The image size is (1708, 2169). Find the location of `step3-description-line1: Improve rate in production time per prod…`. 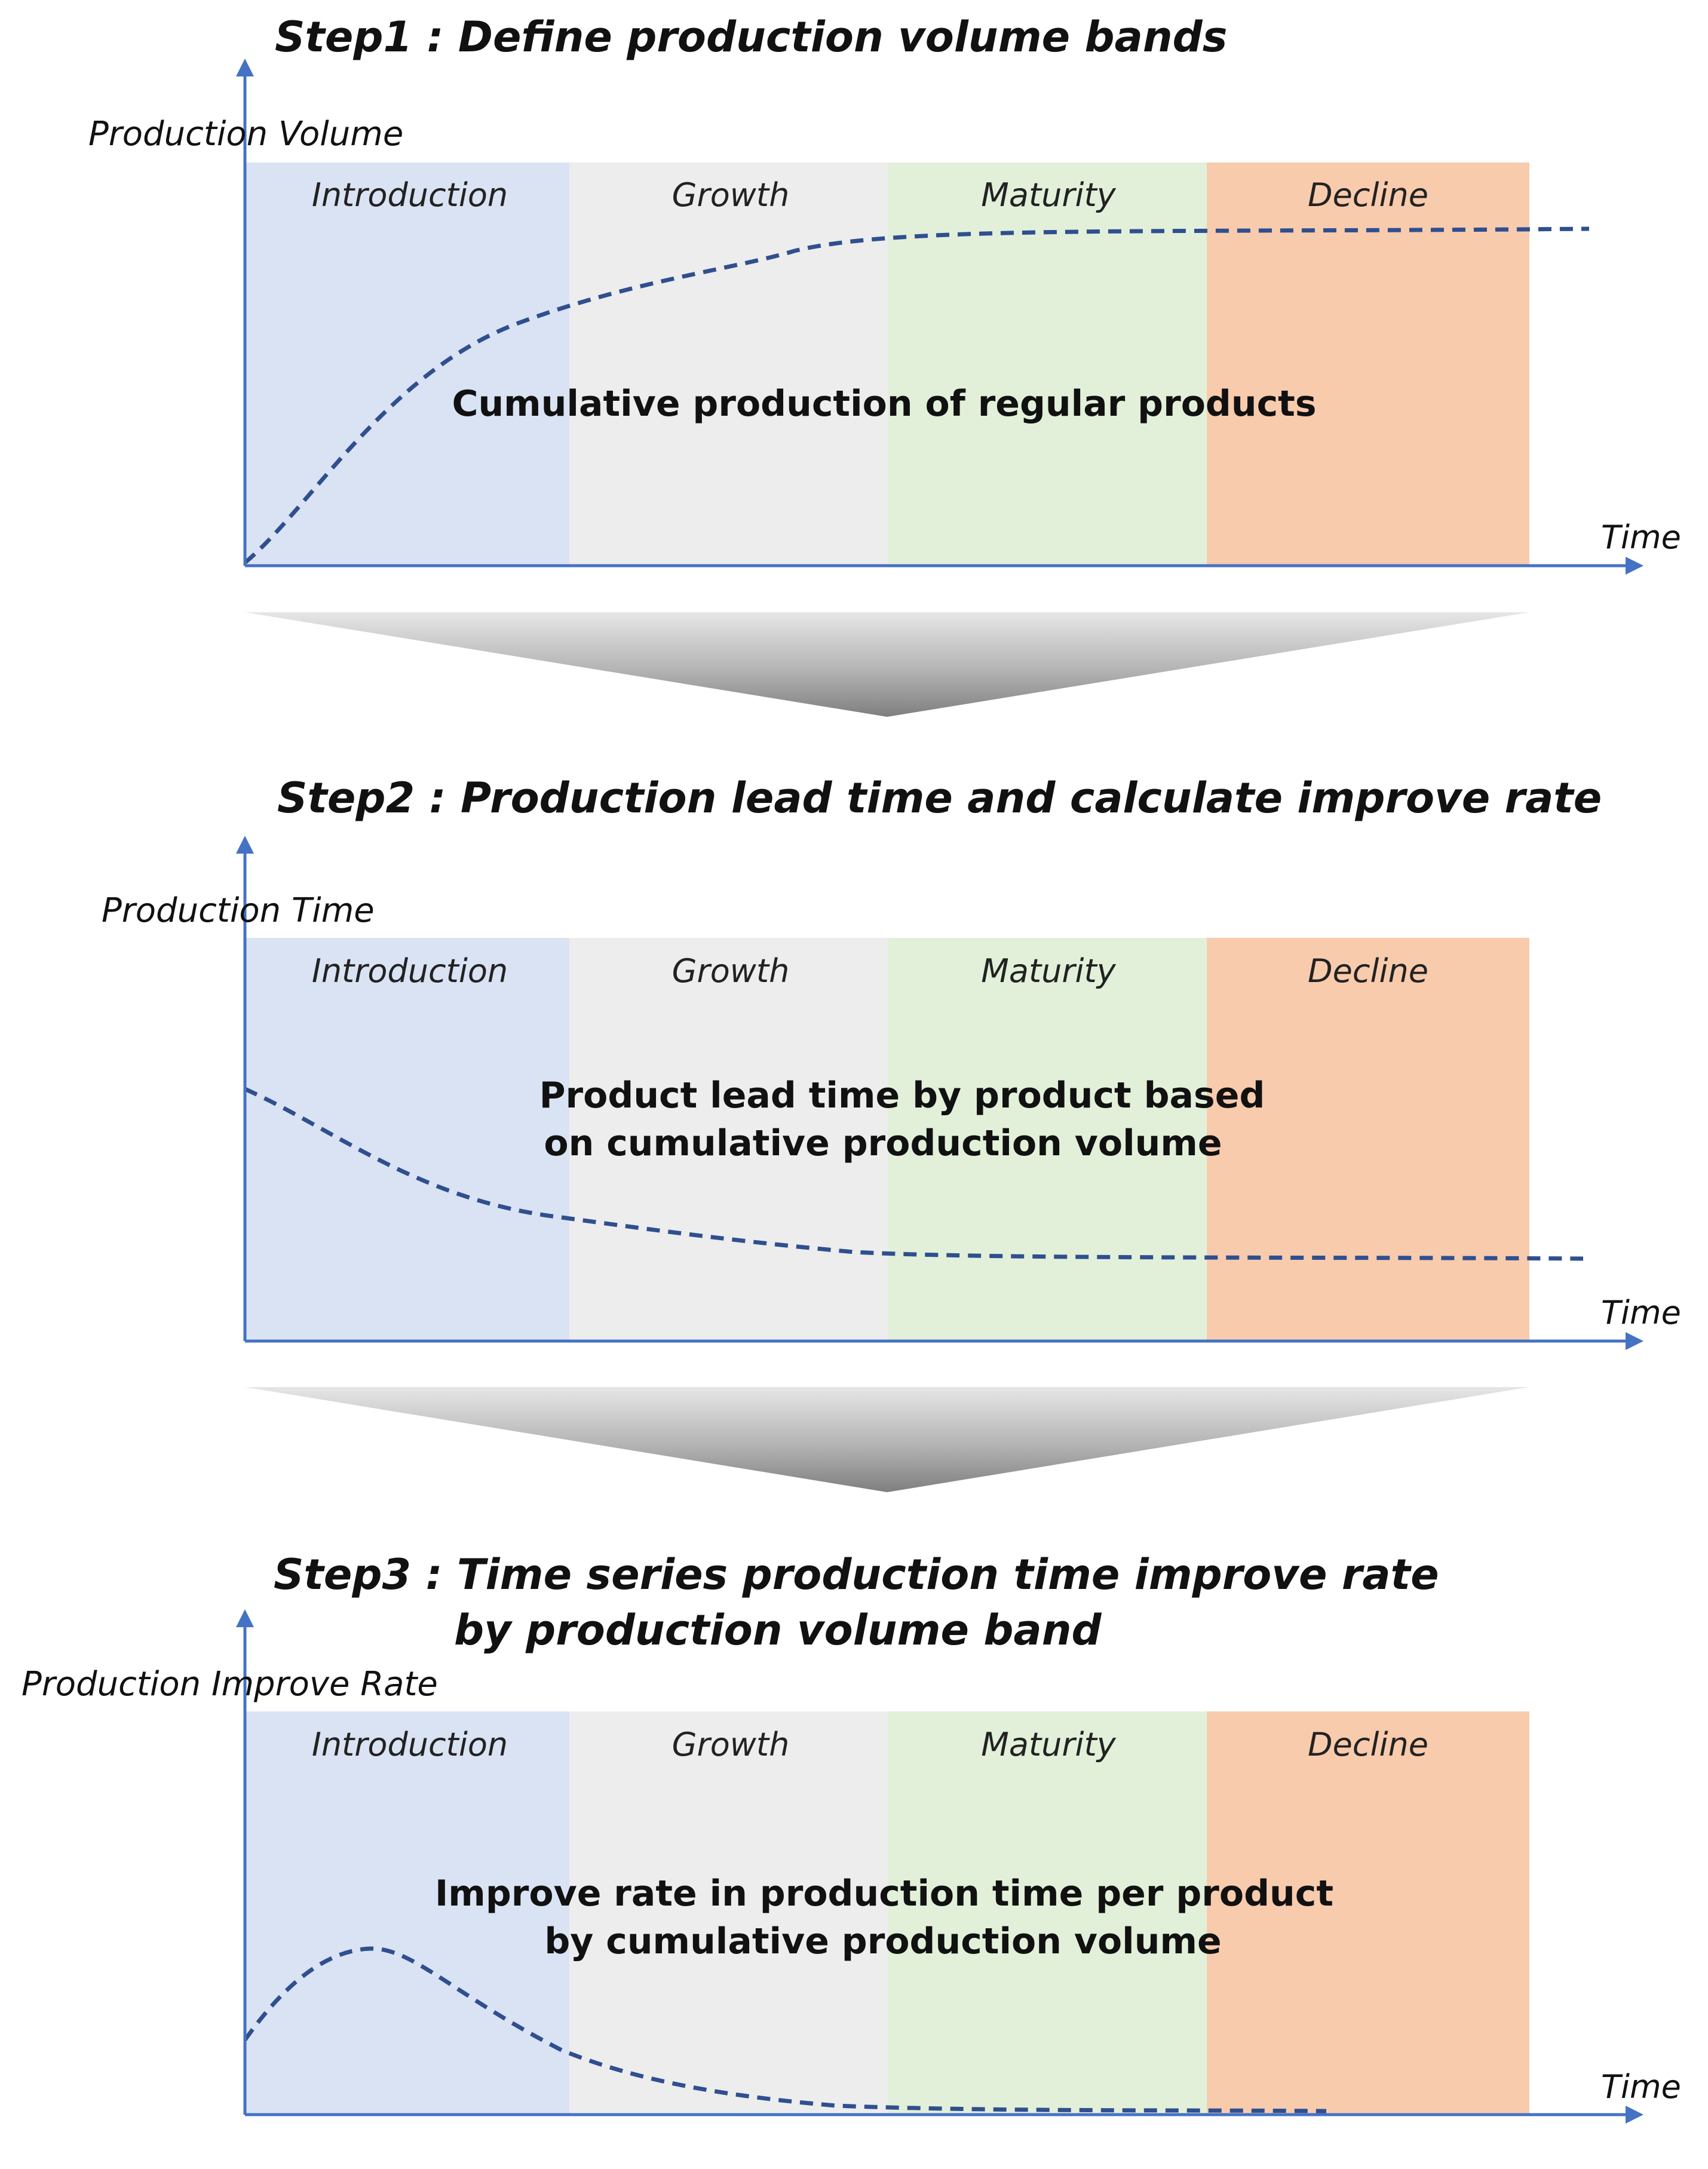

step3-description-line1: Improve rate in production time per prod… is located at coordinates (884, 1894).